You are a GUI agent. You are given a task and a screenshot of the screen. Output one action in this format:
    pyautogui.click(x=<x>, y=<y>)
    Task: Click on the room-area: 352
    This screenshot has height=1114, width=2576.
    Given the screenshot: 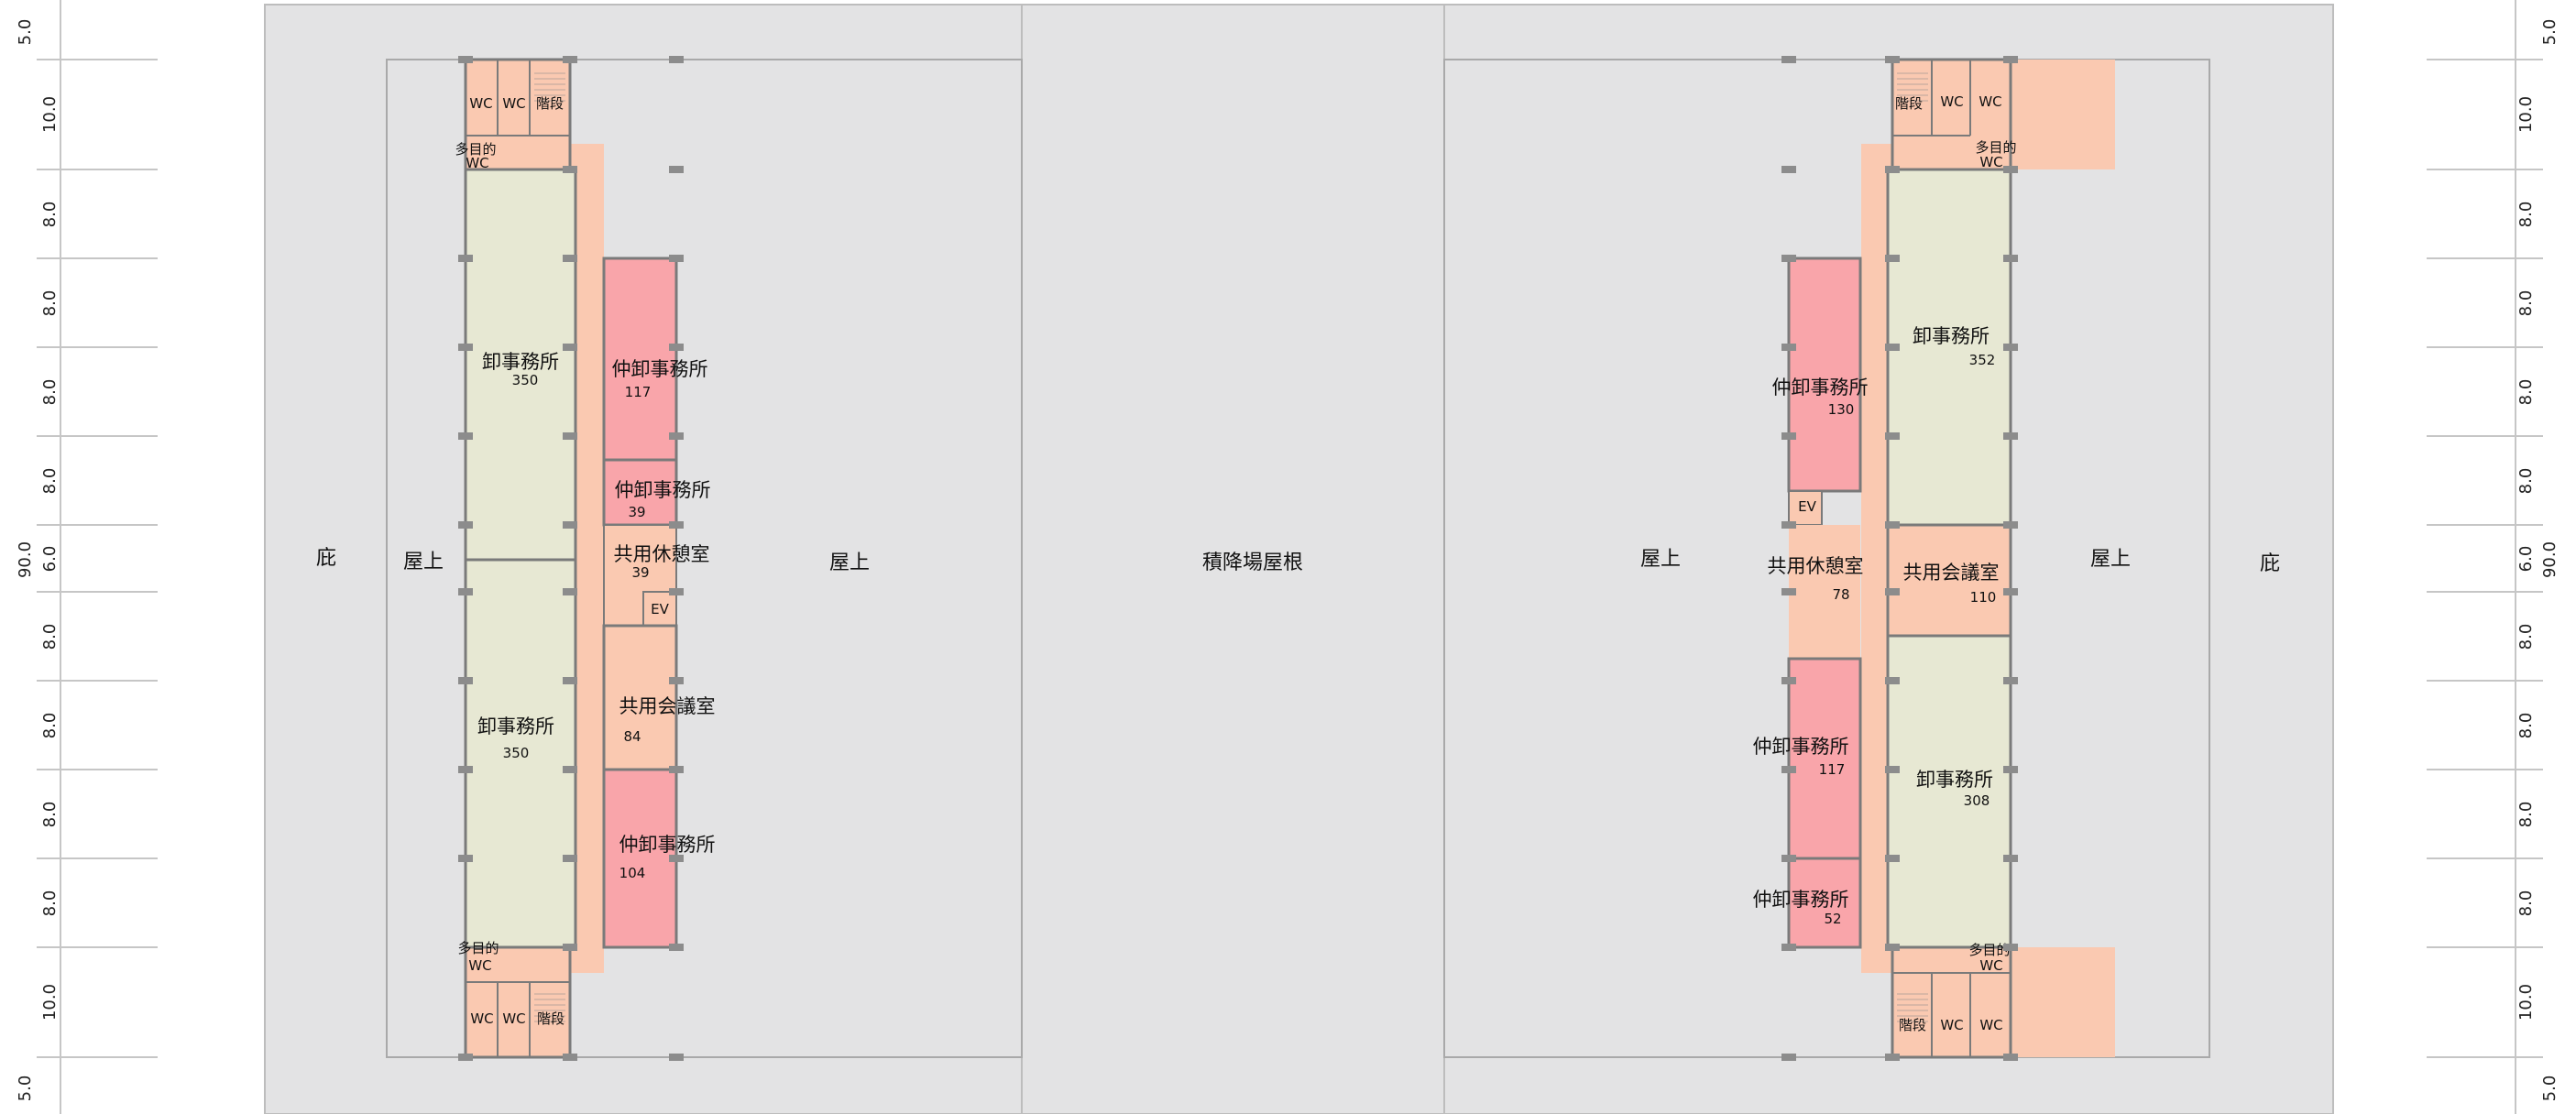 What is the action you would take?
    pyautogui.click(x=1982, y=360)
    